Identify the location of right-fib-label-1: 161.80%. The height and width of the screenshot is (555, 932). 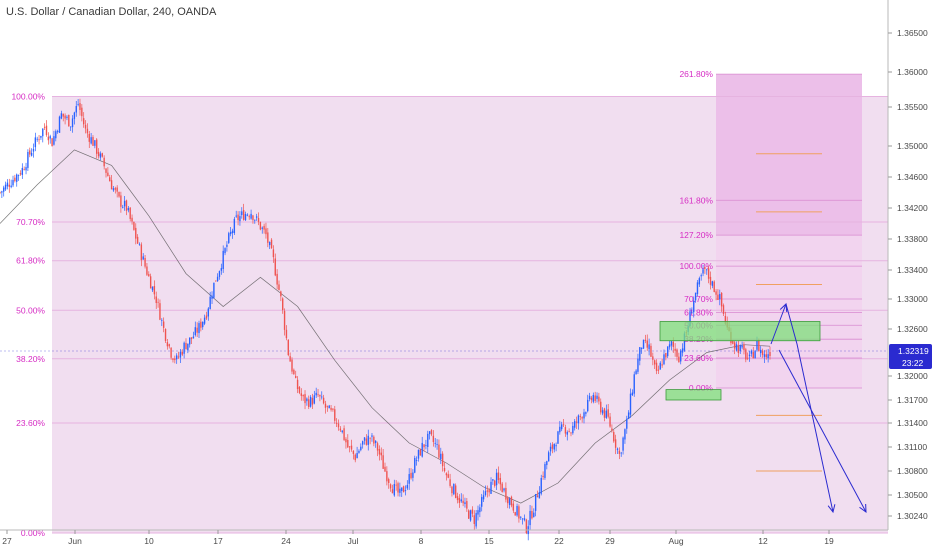
(696, 200).